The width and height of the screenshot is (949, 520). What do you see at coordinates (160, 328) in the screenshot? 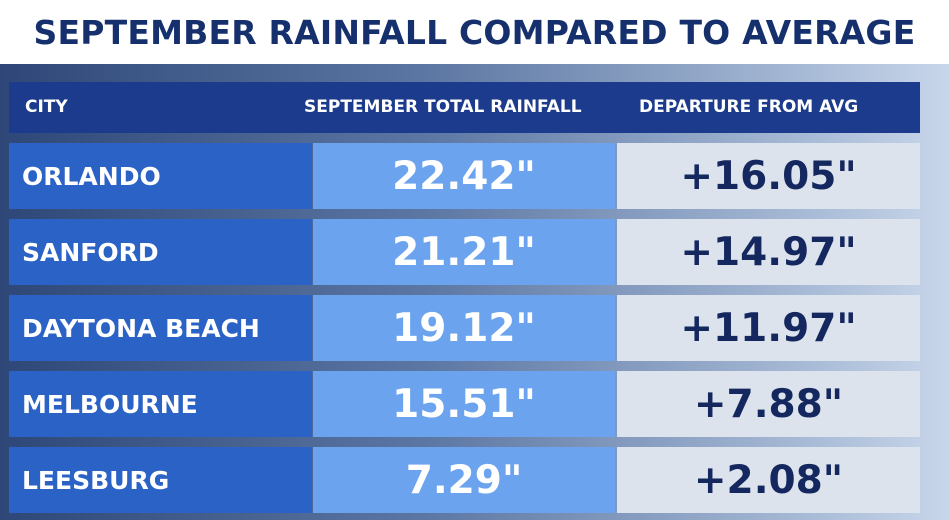
I see `city-cell: DAYTONA BEACH` at bounding box center [160, 328].